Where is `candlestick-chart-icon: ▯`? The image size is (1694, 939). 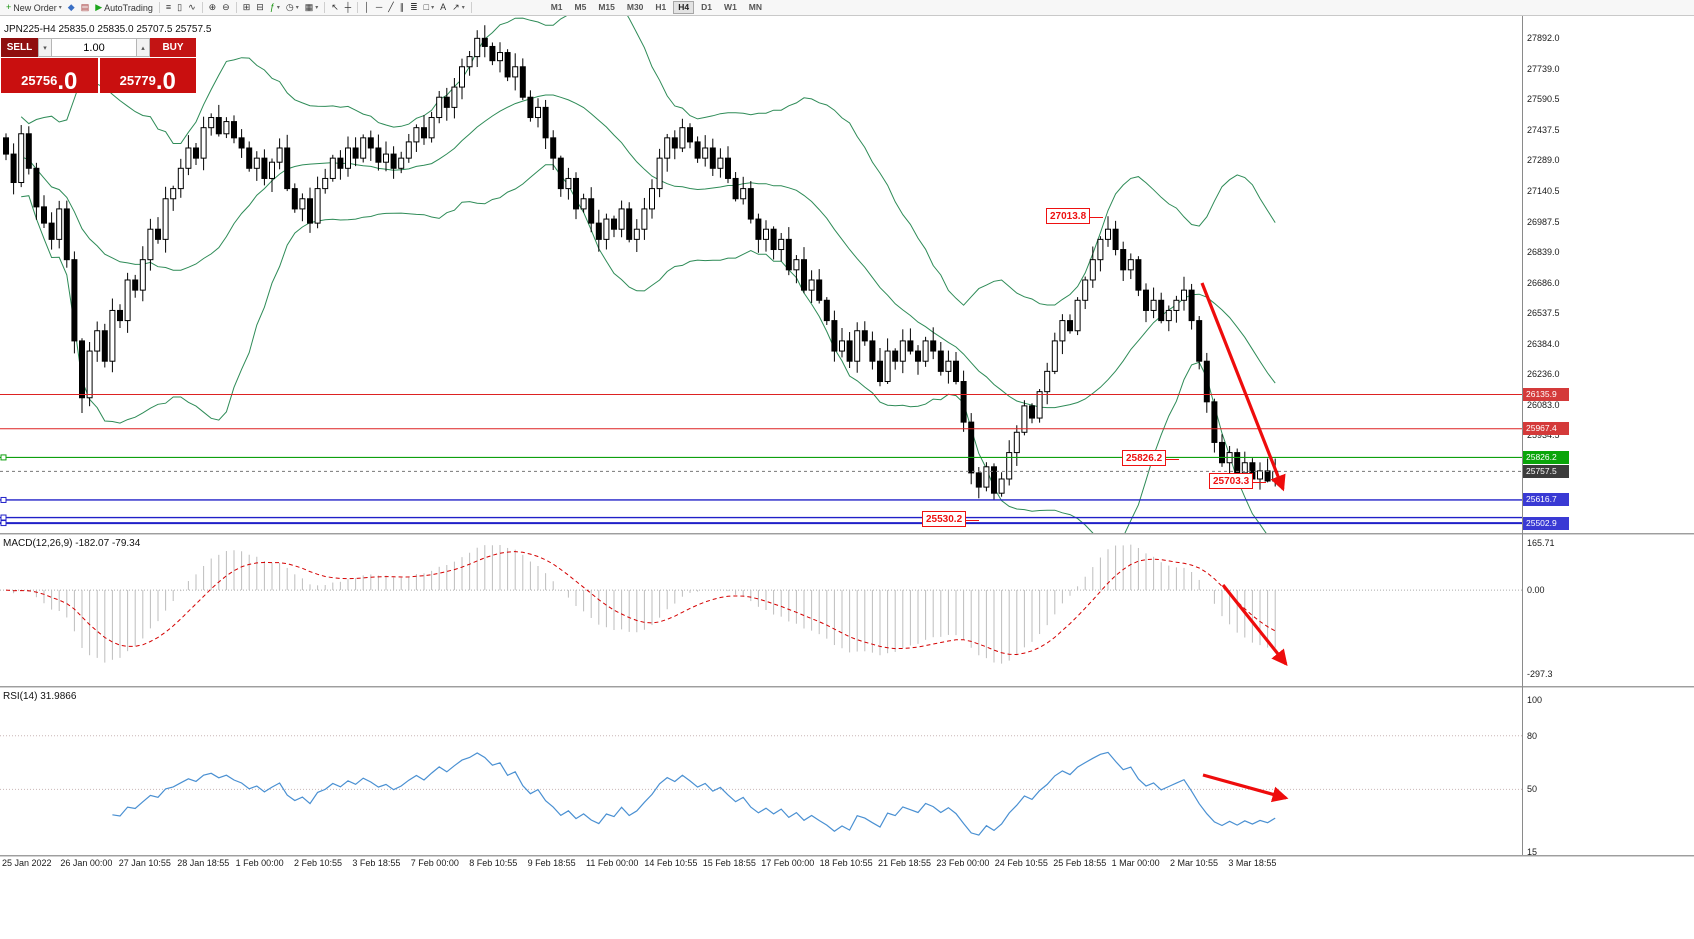 candlestick-chart-icon: ▯ is located at coordinates (180, 7).